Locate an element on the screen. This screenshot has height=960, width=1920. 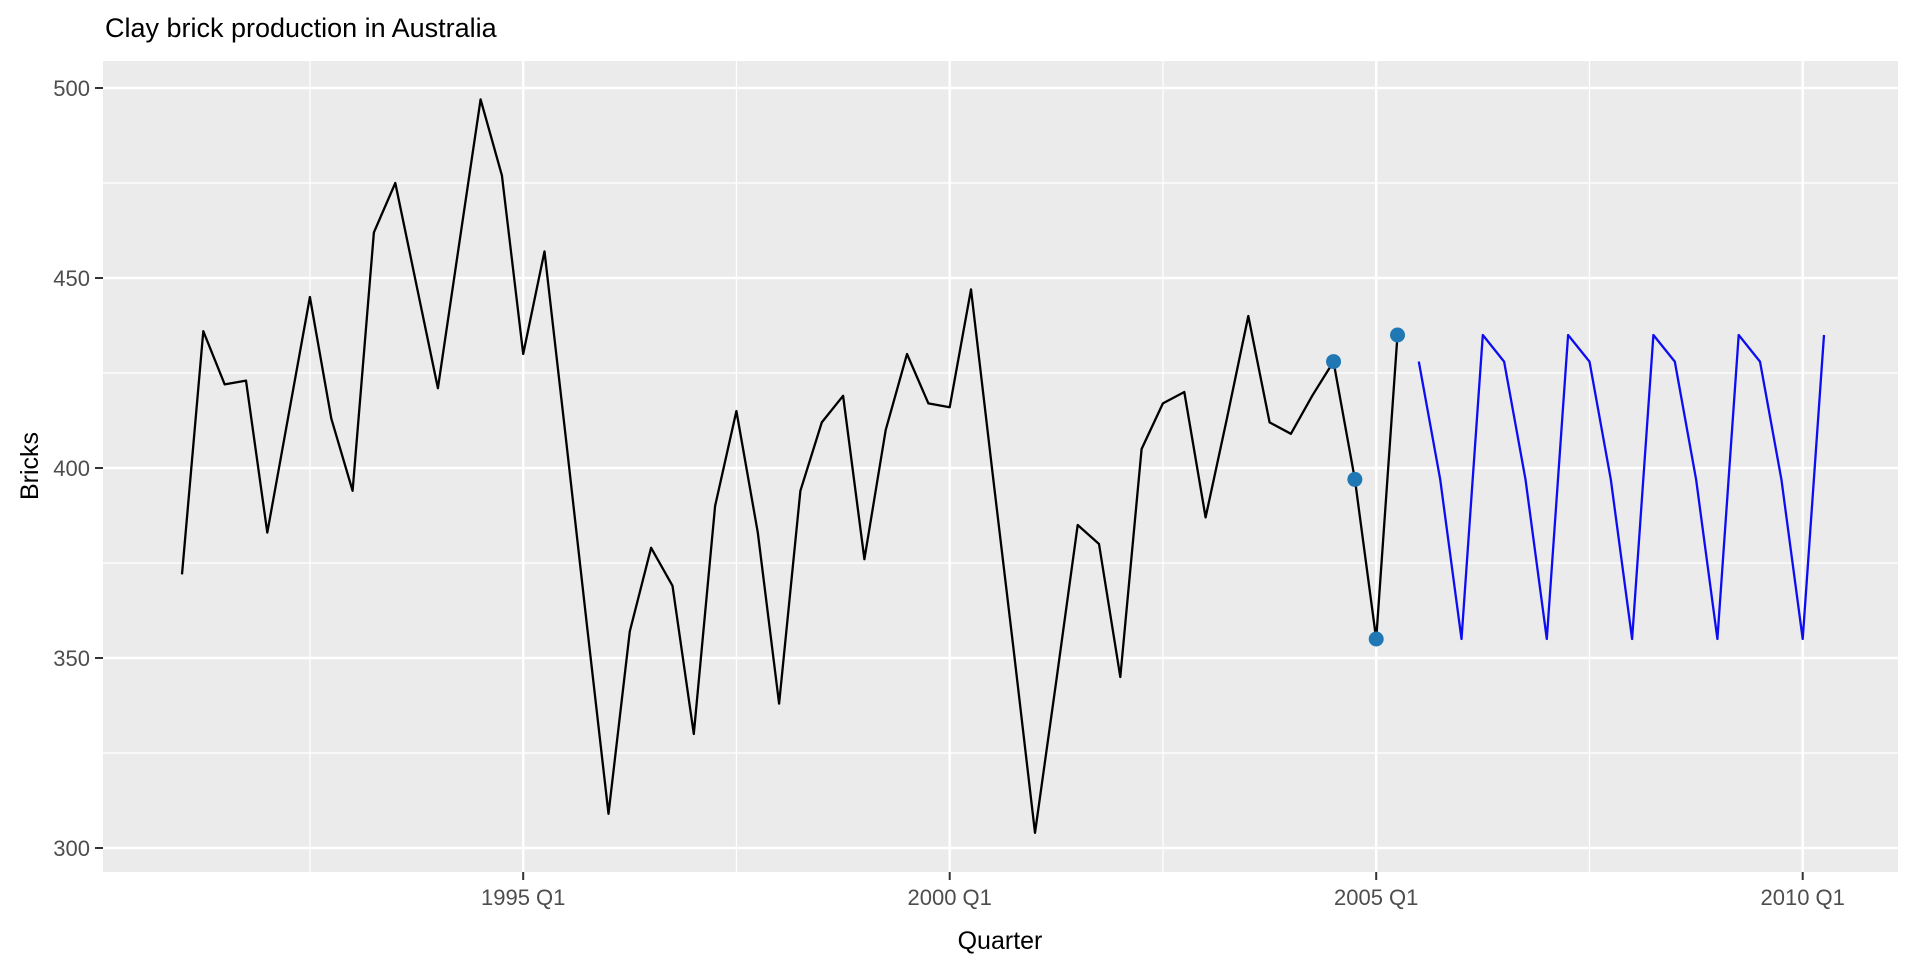
series-line-seasonal-naive-forecast is located at coordinates (1621, 487).